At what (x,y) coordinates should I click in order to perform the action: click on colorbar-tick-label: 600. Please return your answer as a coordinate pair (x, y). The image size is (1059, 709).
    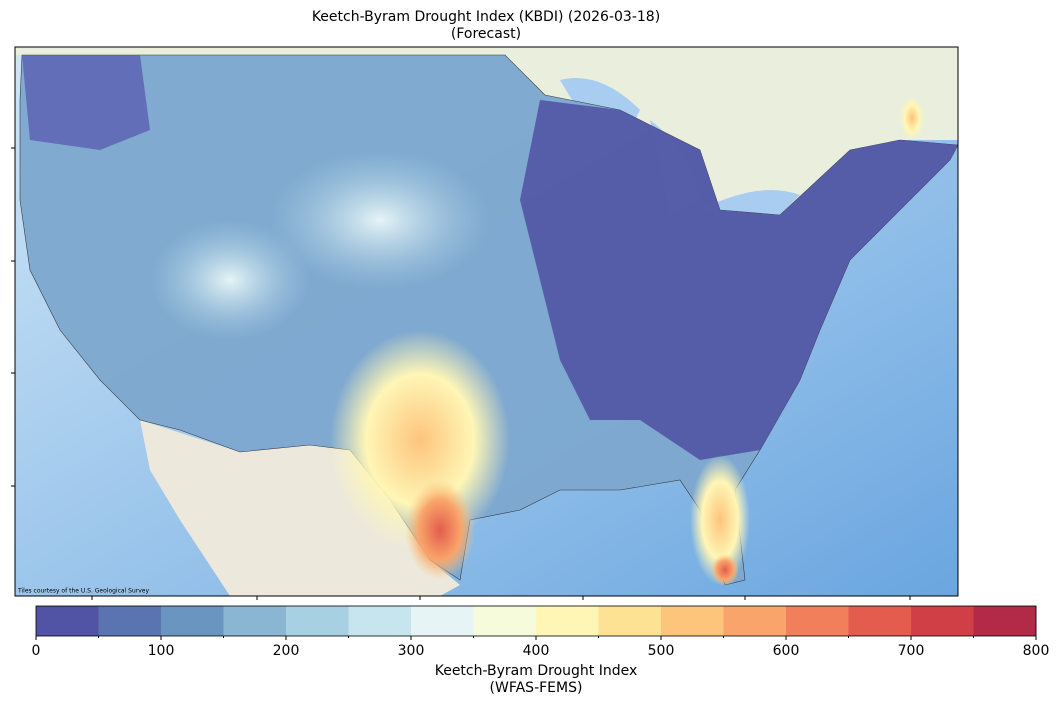
    Looking at the image, I should click on (786, 651).